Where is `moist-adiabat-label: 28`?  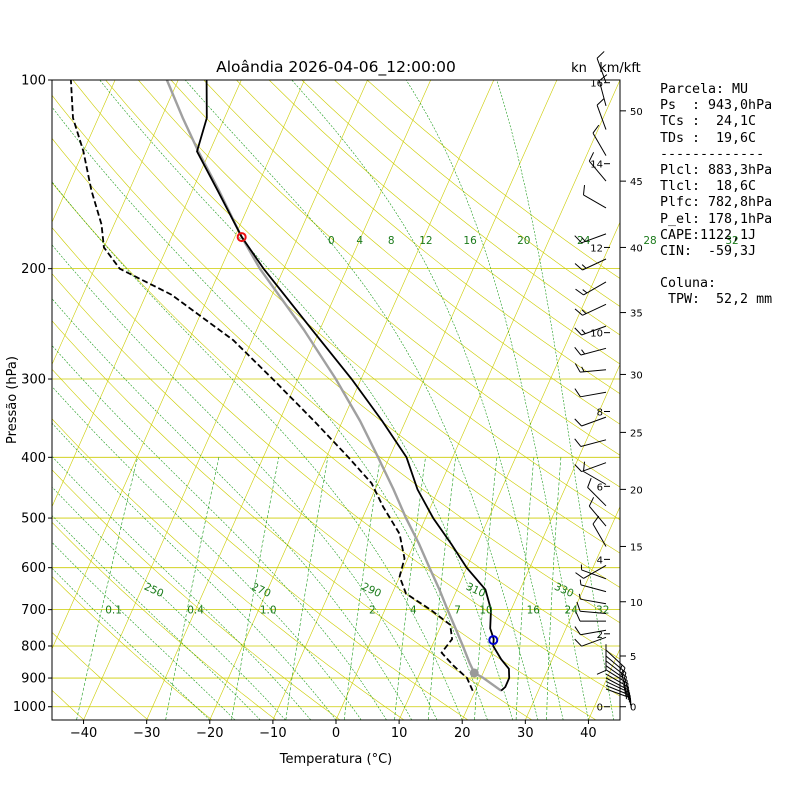
moist-adiabat-label: 28 is located at coordinates (649, 241).